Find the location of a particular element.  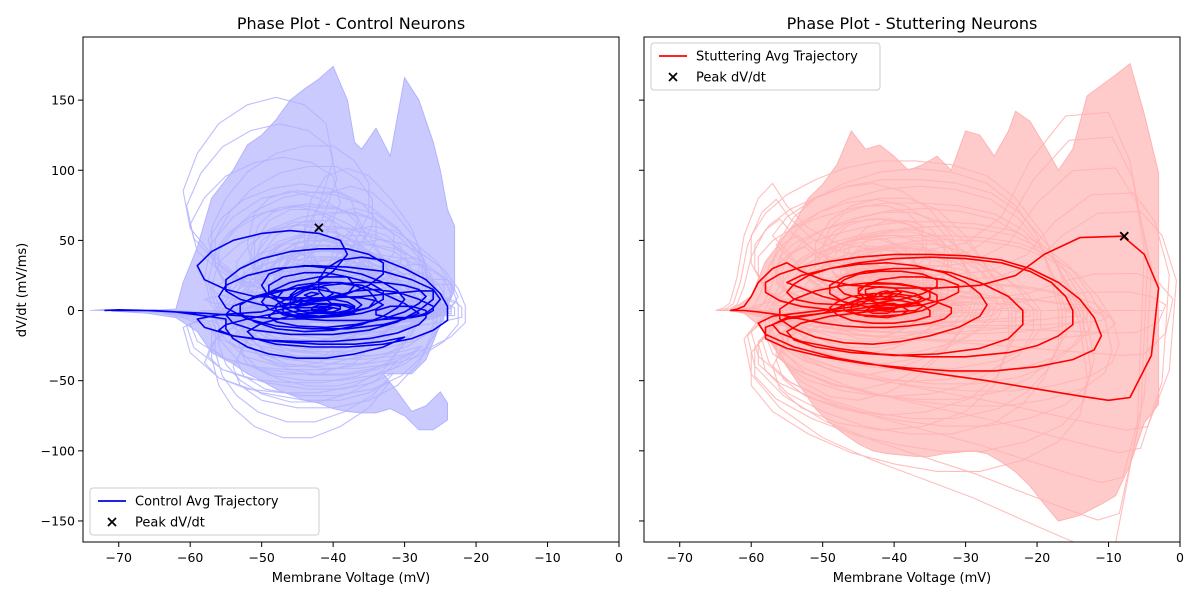

control-legend-label-avg: Control Avg Trajectory is located at coordinates (207, 502).